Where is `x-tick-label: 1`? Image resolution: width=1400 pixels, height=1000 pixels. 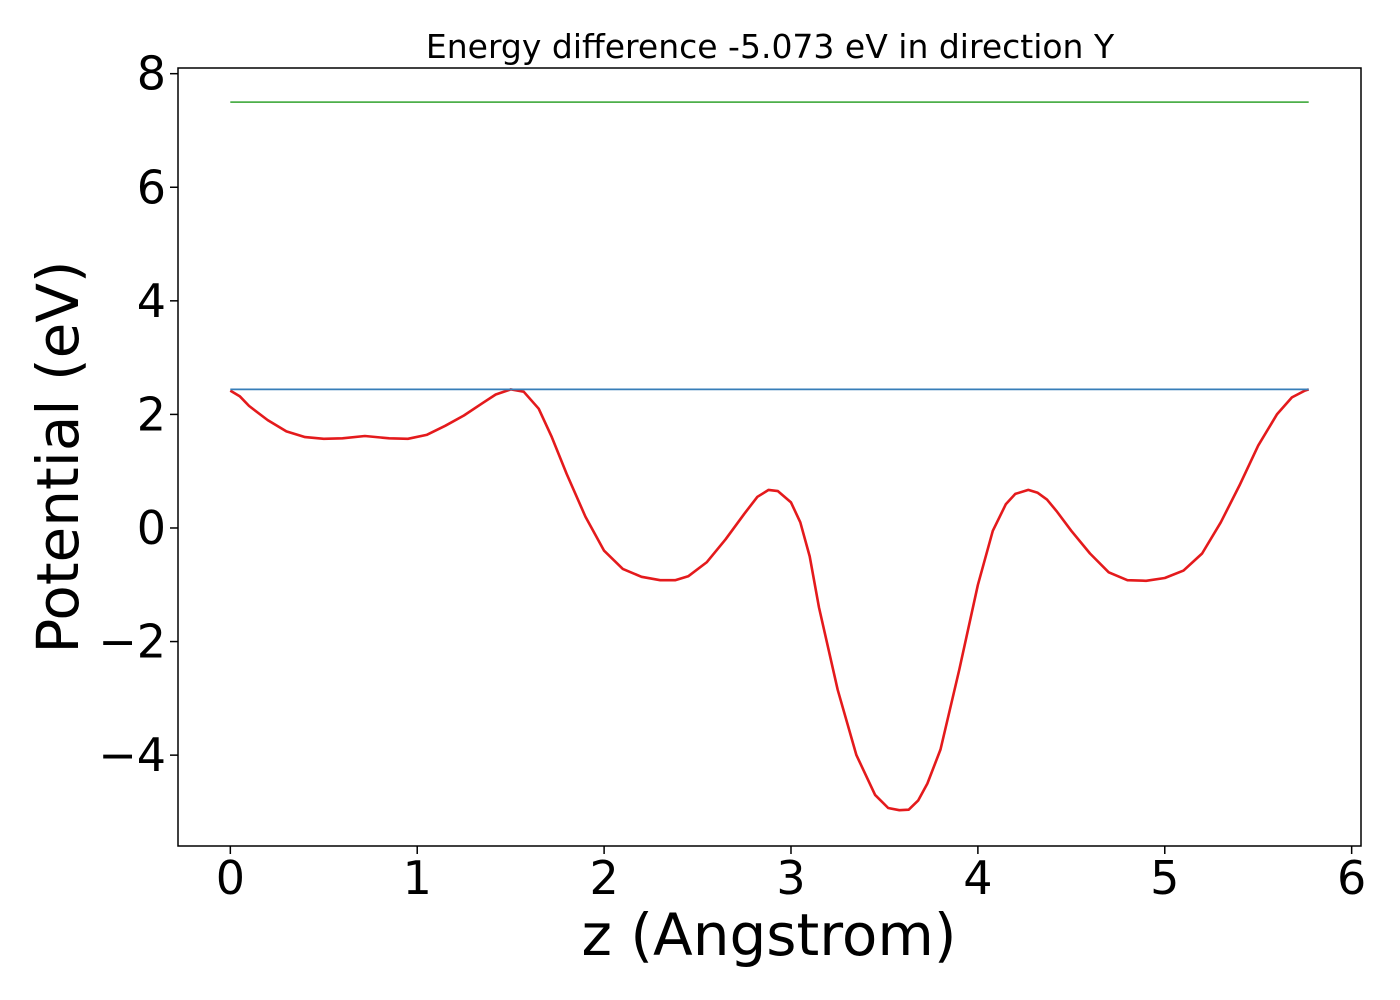 x-tick-label: 1 is located at coordinates (417, 878).